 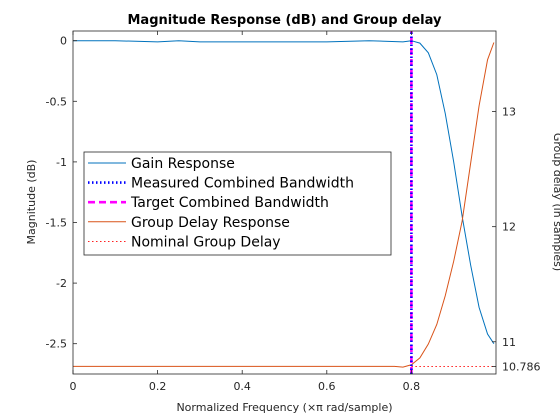 I want to click on x-tick-label: 0.4, so click(x=242, y=386).